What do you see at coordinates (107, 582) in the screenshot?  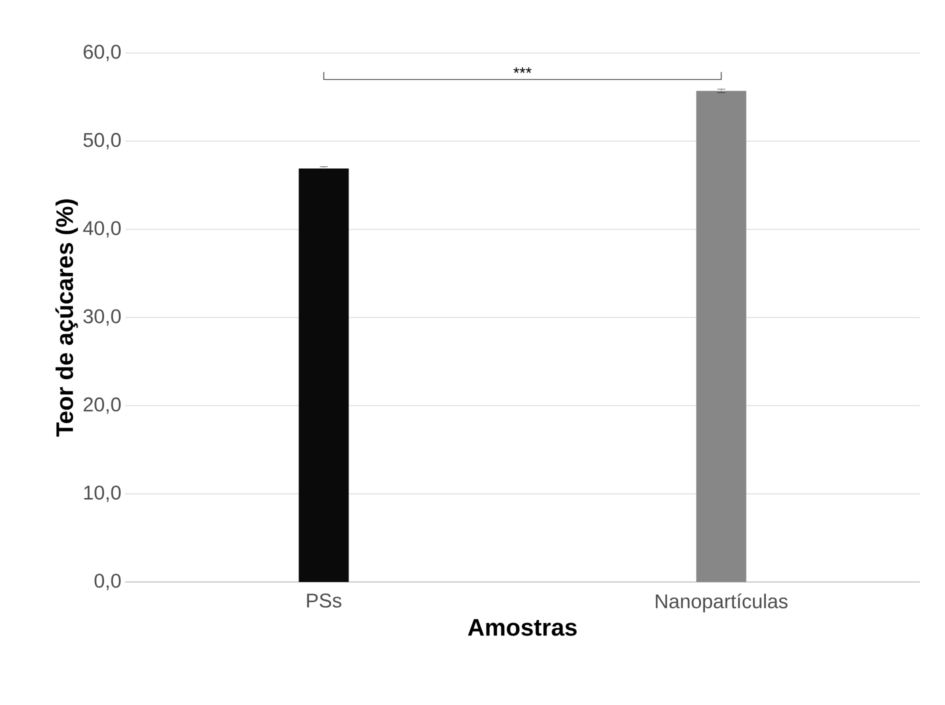 I see `y-tick-label: 0,0` at bounding box center [107, 582].